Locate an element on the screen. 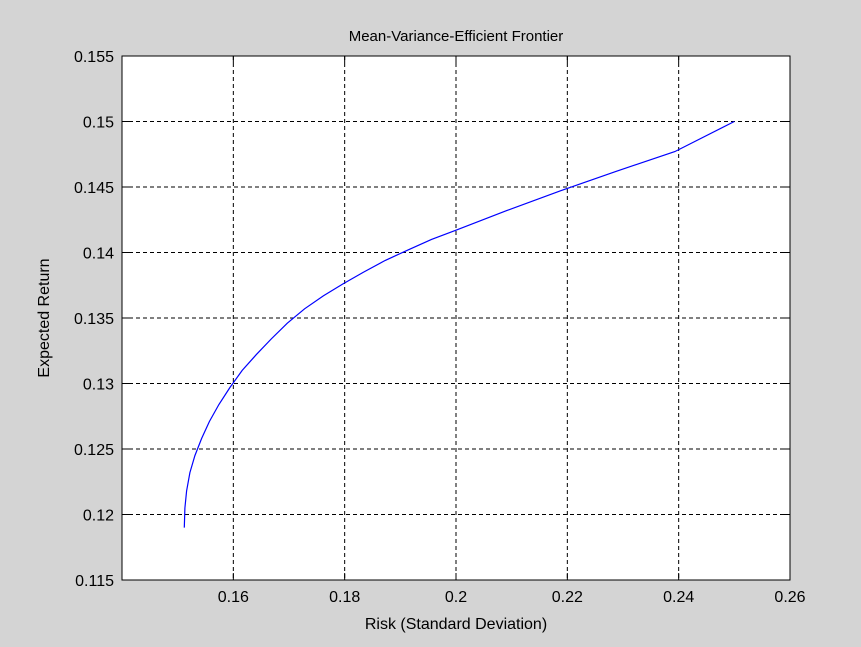 This screenshot has height=647, width=861. x-axis-label: Risk (Standard Deviation) is located at coordinates (456, 624).